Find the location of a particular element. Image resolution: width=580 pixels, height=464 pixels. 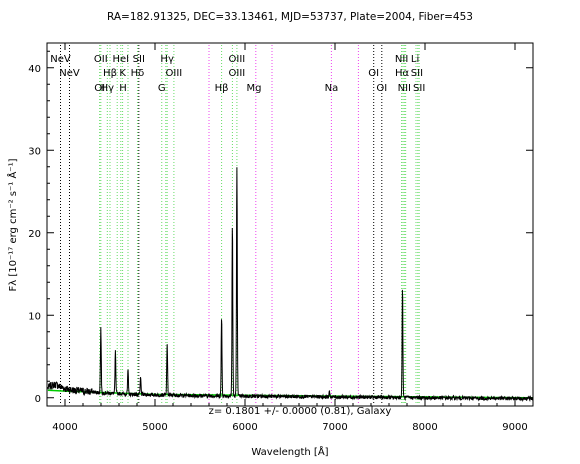

line-label: OII is located at coordinates (101, 59).